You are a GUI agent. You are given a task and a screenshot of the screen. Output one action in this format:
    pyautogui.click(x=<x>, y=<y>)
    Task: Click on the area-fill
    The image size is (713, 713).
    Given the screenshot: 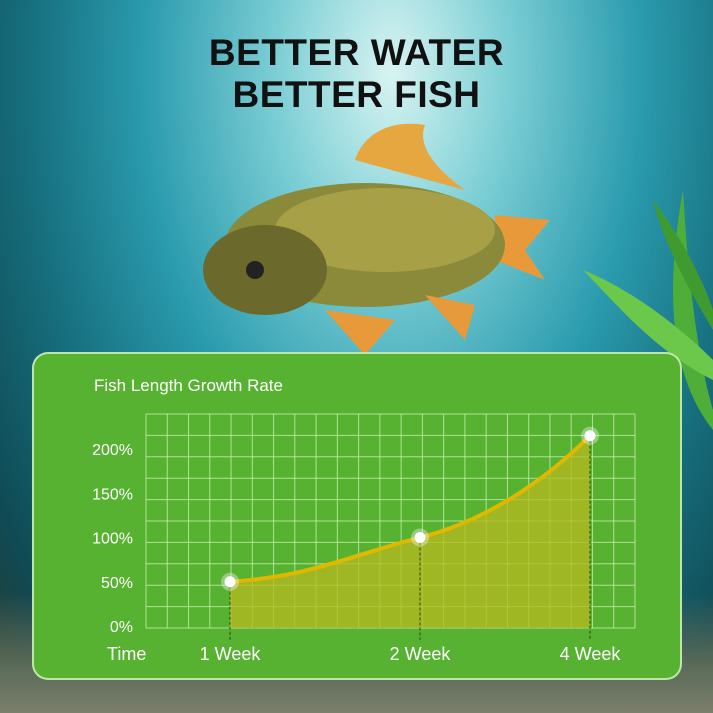 What is the action you would take?
    pyautogui.click(x=410, y=531)
    